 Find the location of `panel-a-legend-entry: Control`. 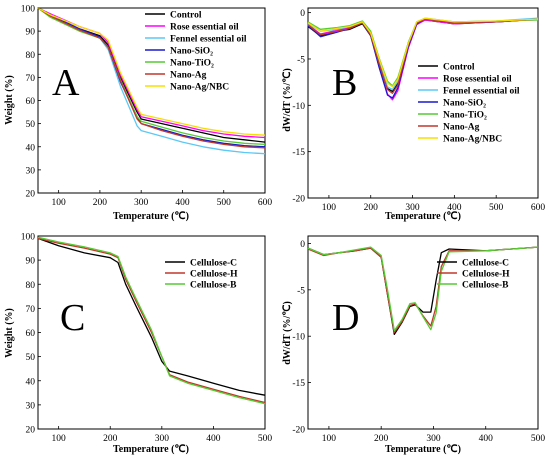

panel-a-legend-entry: Control is located at coordinates (186, 16).